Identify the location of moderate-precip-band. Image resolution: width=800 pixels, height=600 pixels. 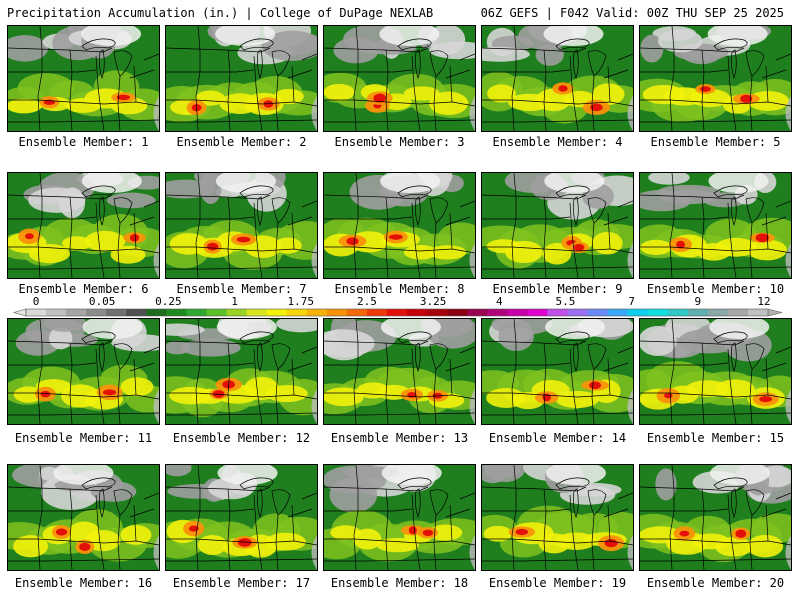
(77, 247).